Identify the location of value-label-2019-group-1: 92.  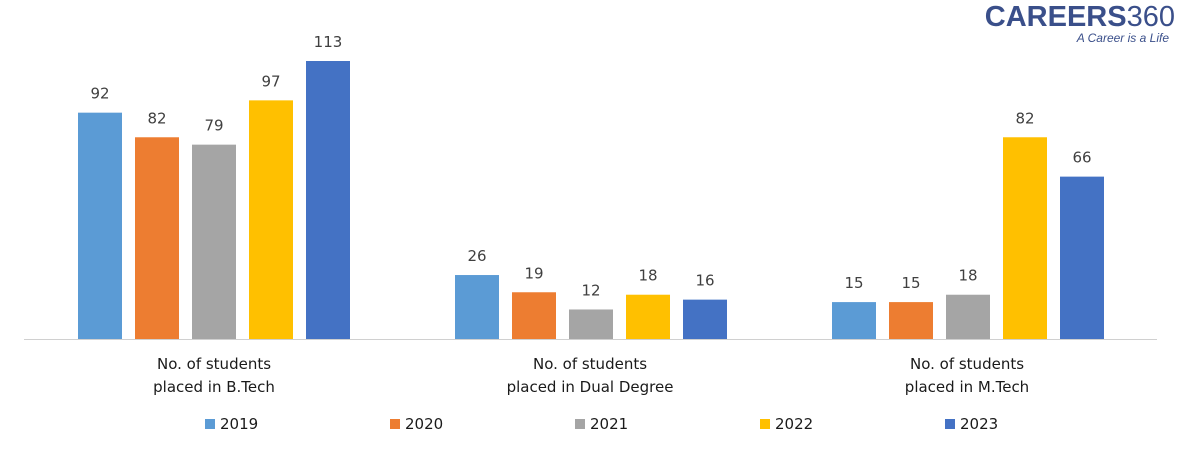
(99, 94).